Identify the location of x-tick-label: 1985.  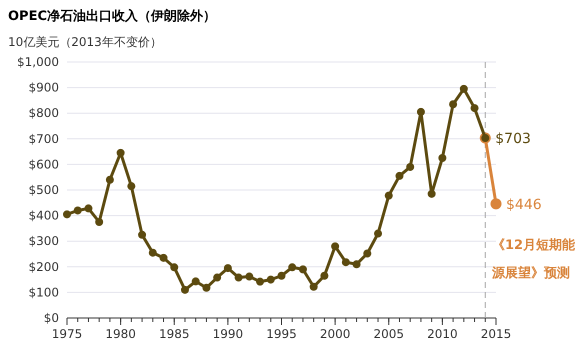
(174, 334).